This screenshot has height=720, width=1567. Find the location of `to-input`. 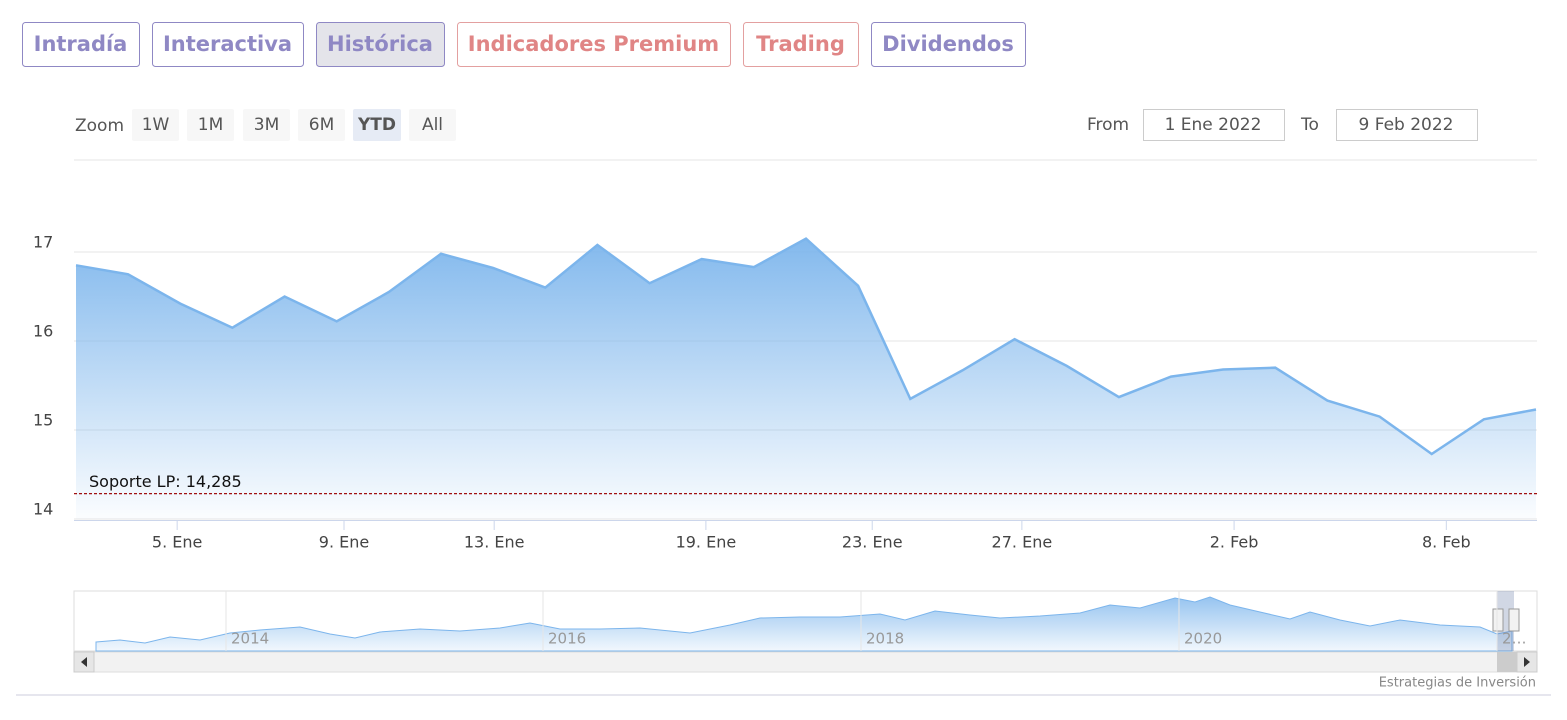

to-input is located at coordinates (1407, 125).